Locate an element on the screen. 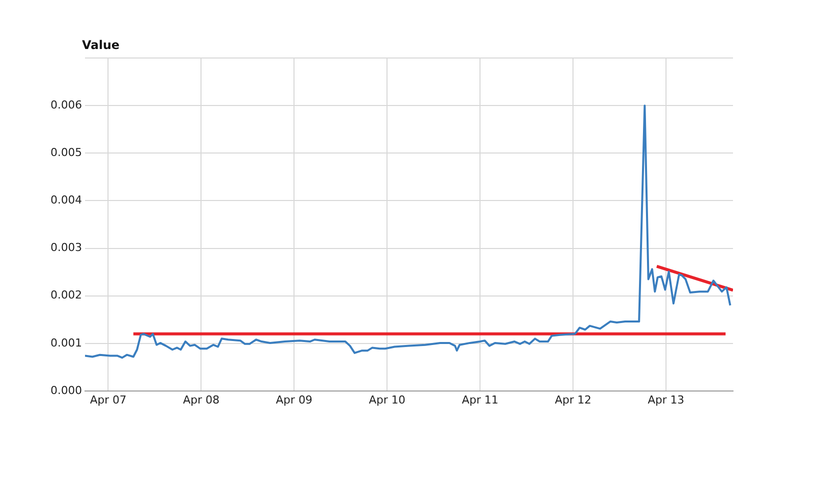 The image size is (837, 486). y-tick-label: 0.005 is located at coordinates (66, 152).